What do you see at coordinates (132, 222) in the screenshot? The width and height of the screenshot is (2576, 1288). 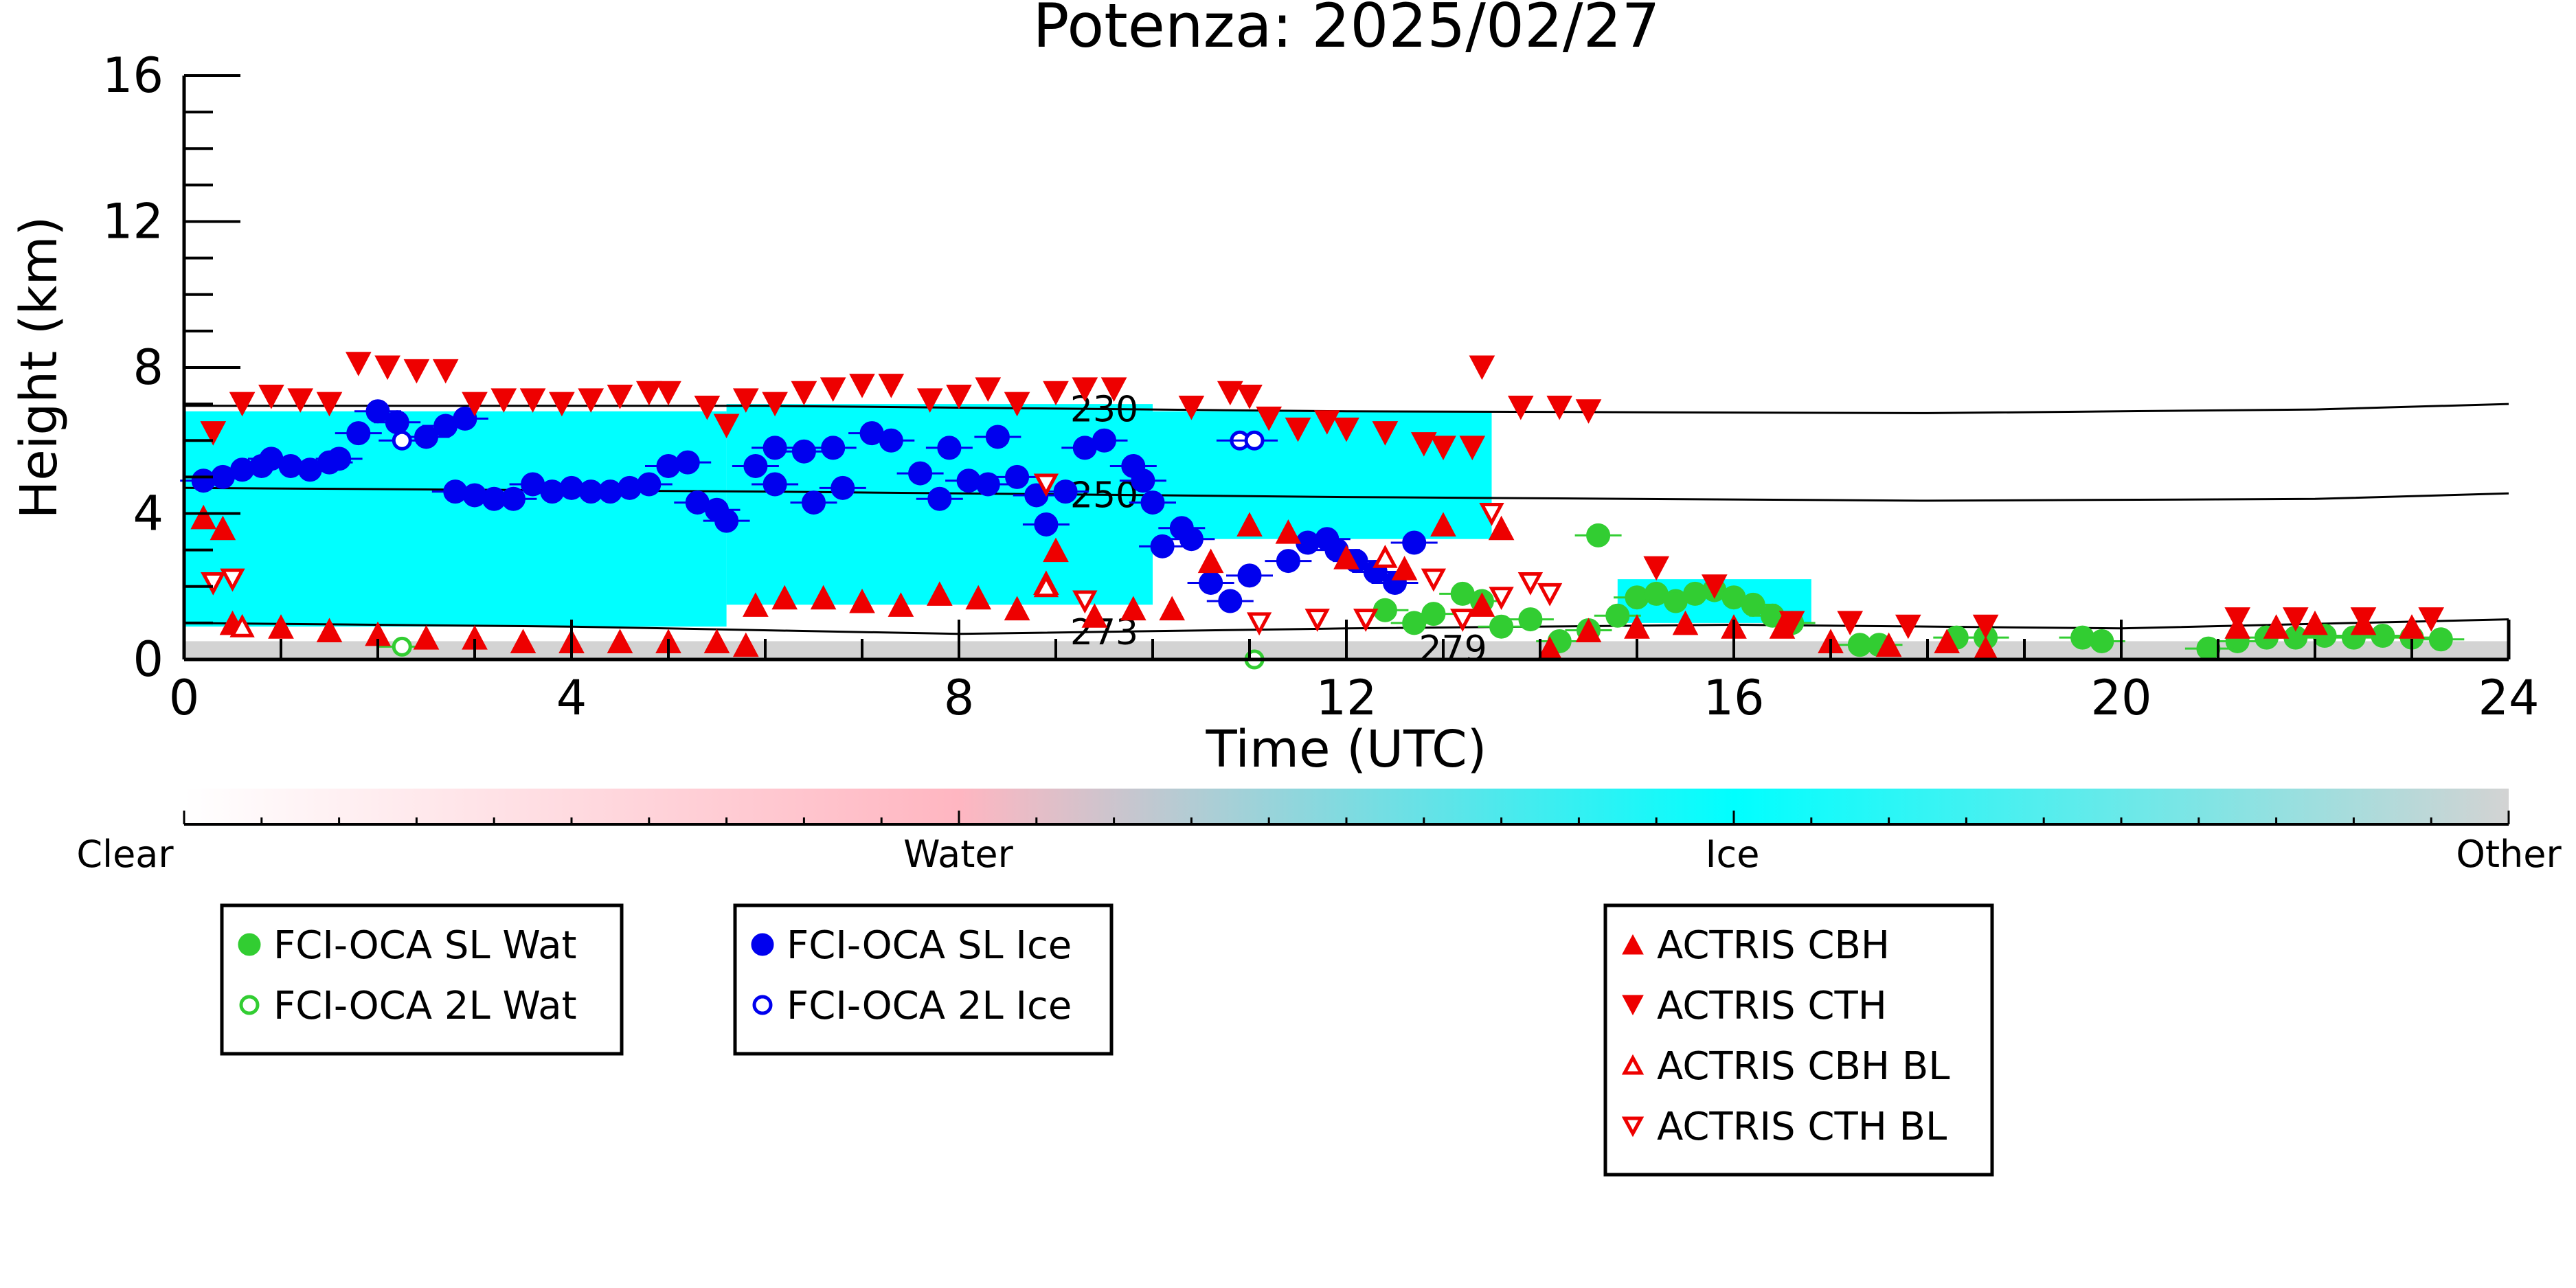 I see `y-tick-label: 12` at bounding box center [132, 222].